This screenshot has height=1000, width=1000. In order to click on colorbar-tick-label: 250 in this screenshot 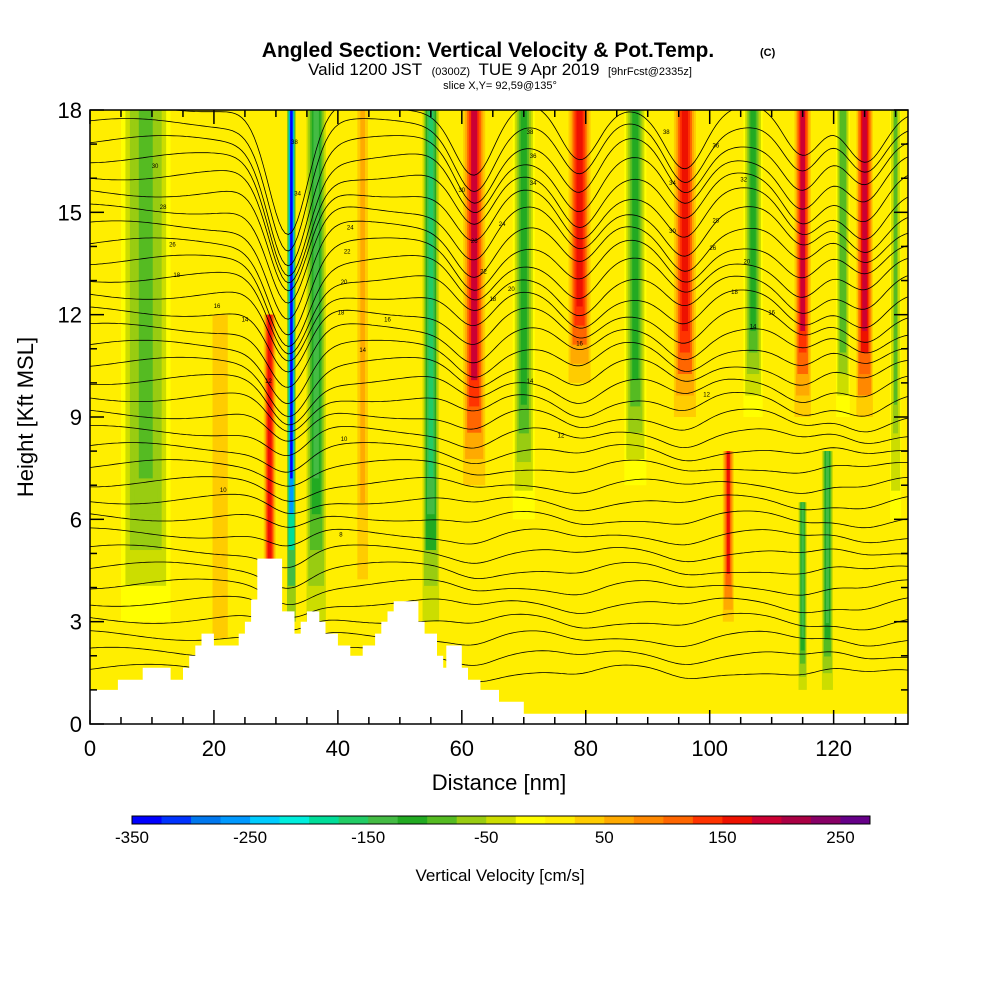, I will do `click(840, 837)`.